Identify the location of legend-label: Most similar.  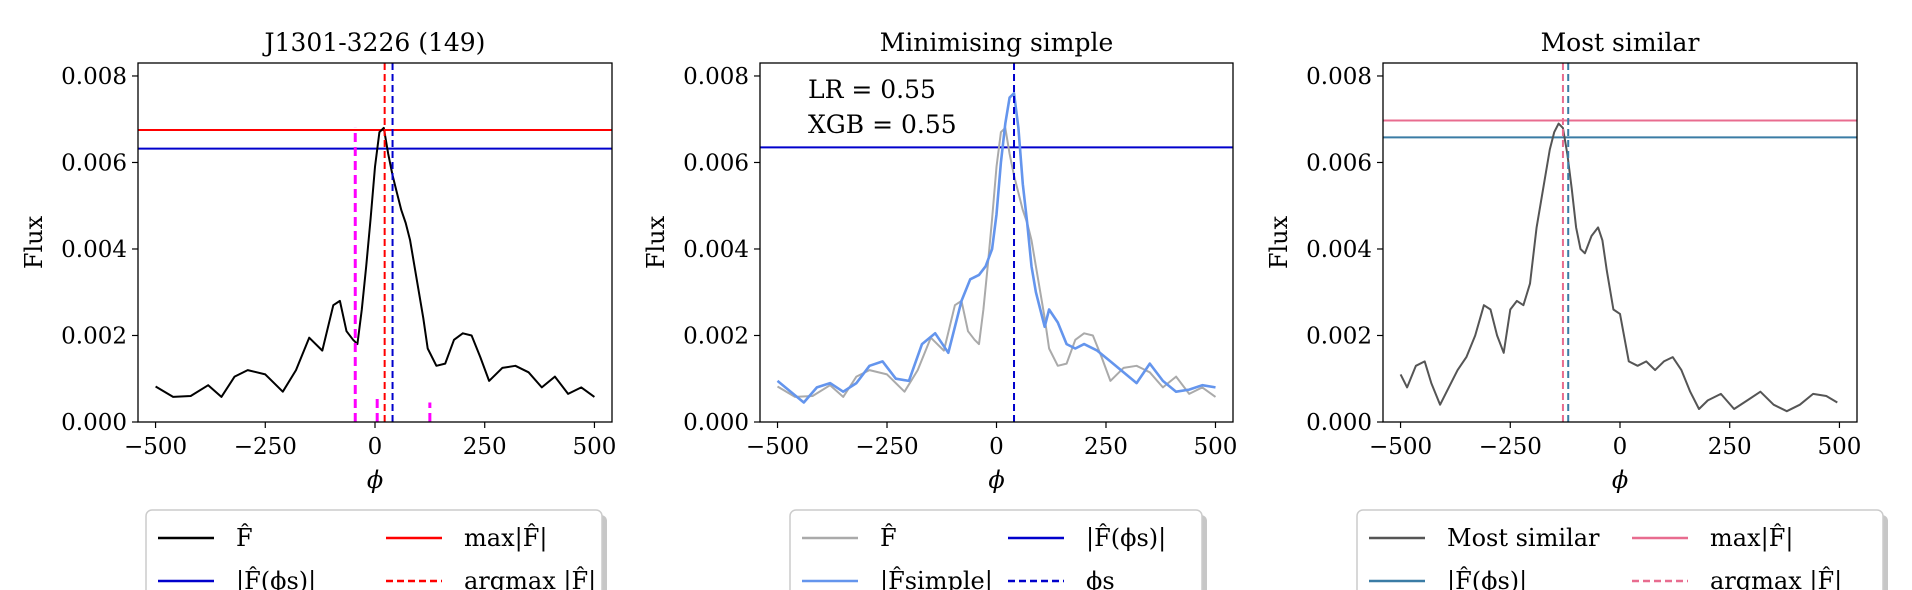
(1523, 538).